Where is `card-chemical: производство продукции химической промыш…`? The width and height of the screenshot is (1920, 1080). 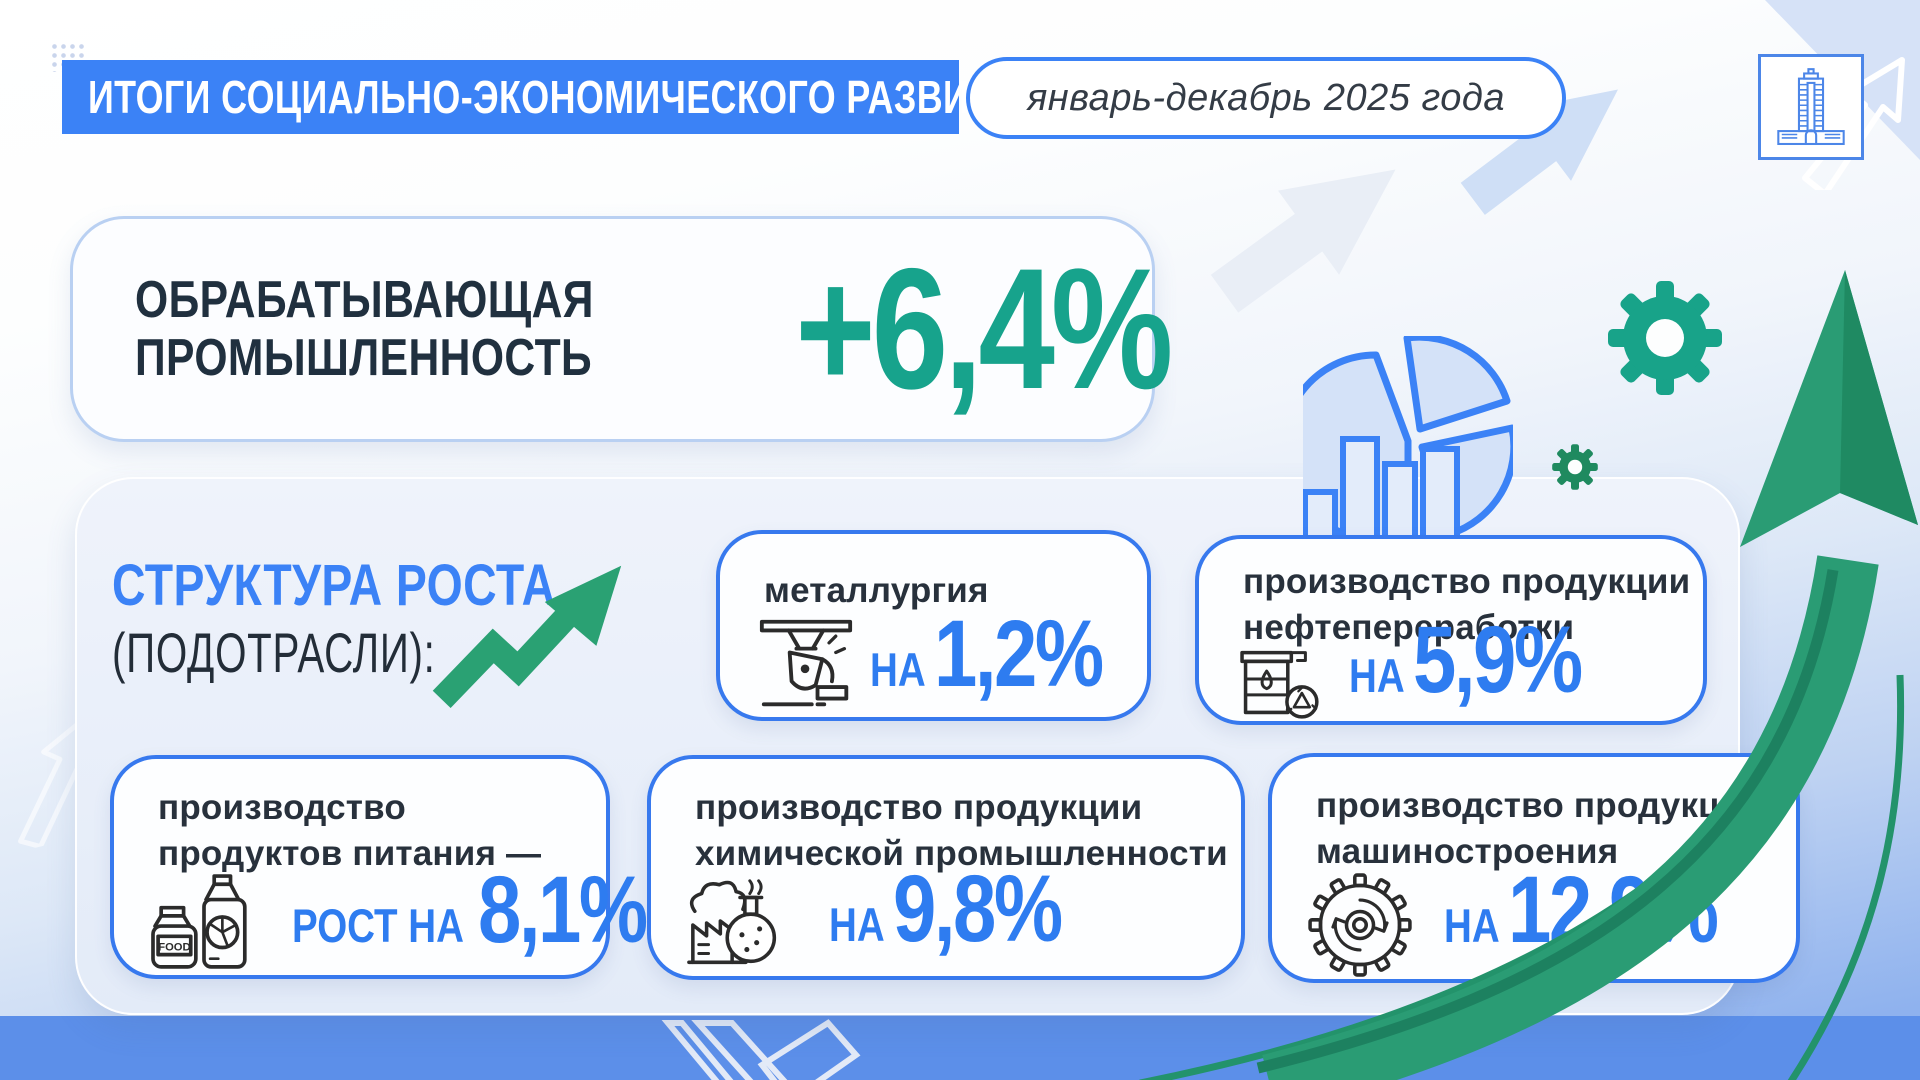 card-chemical: производство продукции химической промыш… is located at coordinates (946, 867).